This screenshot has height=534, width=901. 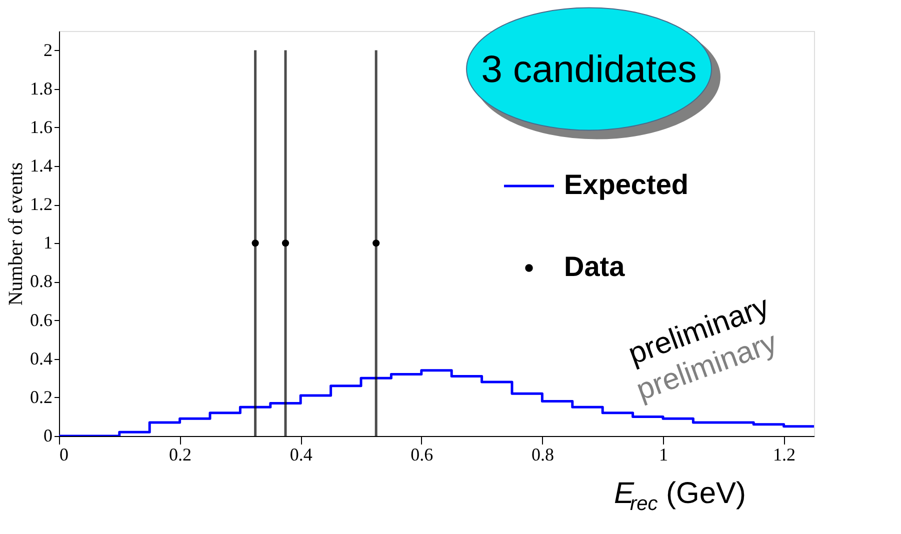 I want to click on y-tick-label: 2, so click(x=48, y=50).